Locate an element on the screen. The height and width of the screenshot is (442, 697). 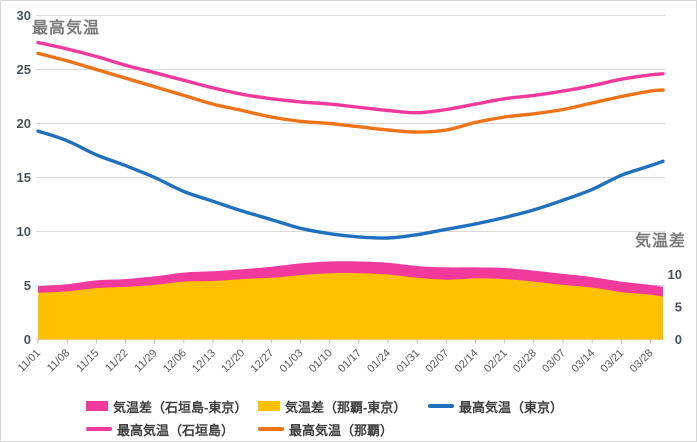
x-tick-label: 11/29 is located at coordinates (145, 360).